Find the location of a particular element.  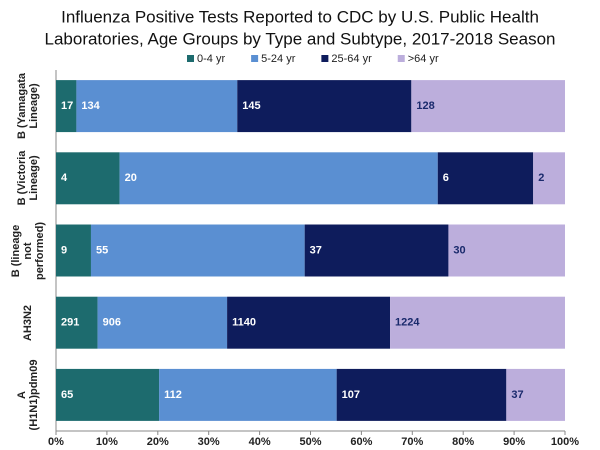

y-tick-label: AH3N2 is located at coordinates (28, 322).